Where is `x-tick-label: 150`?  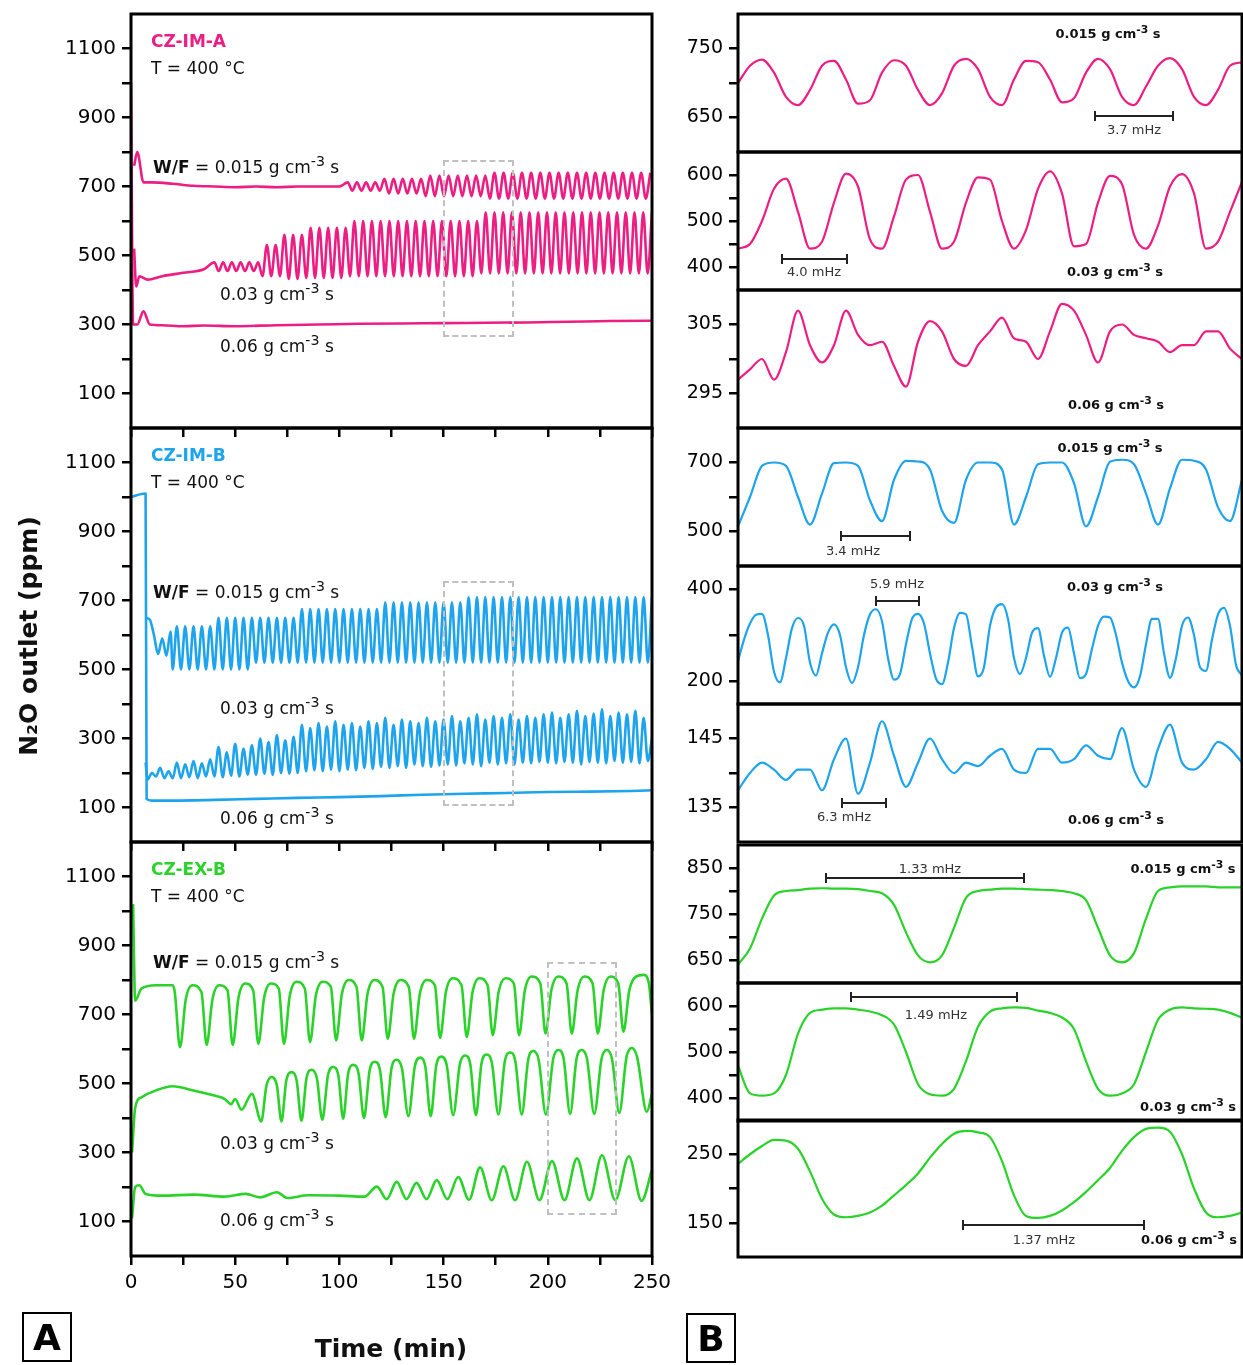
x-tick-label: 150 is located at coordinates (443, 1281).